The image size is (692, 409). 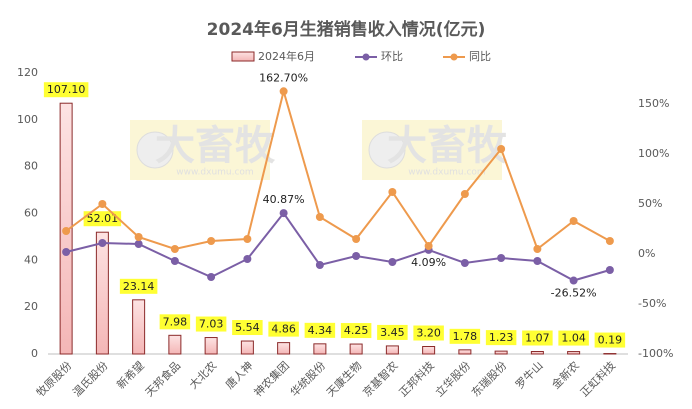 I want to click on legend-swatch, so click(x=243, y=56).